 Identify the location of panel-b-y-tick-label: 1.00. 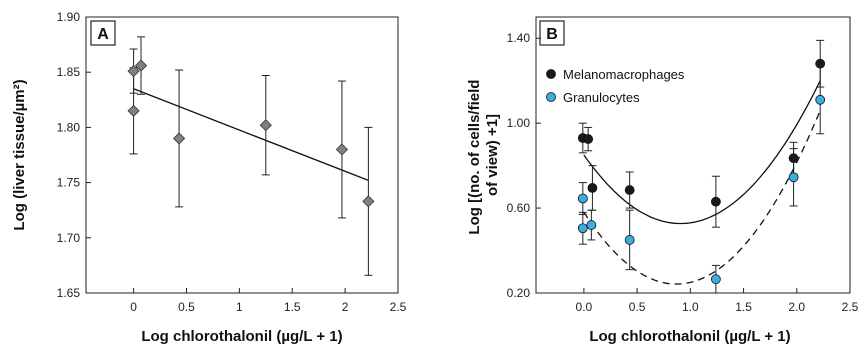
(519, 123).